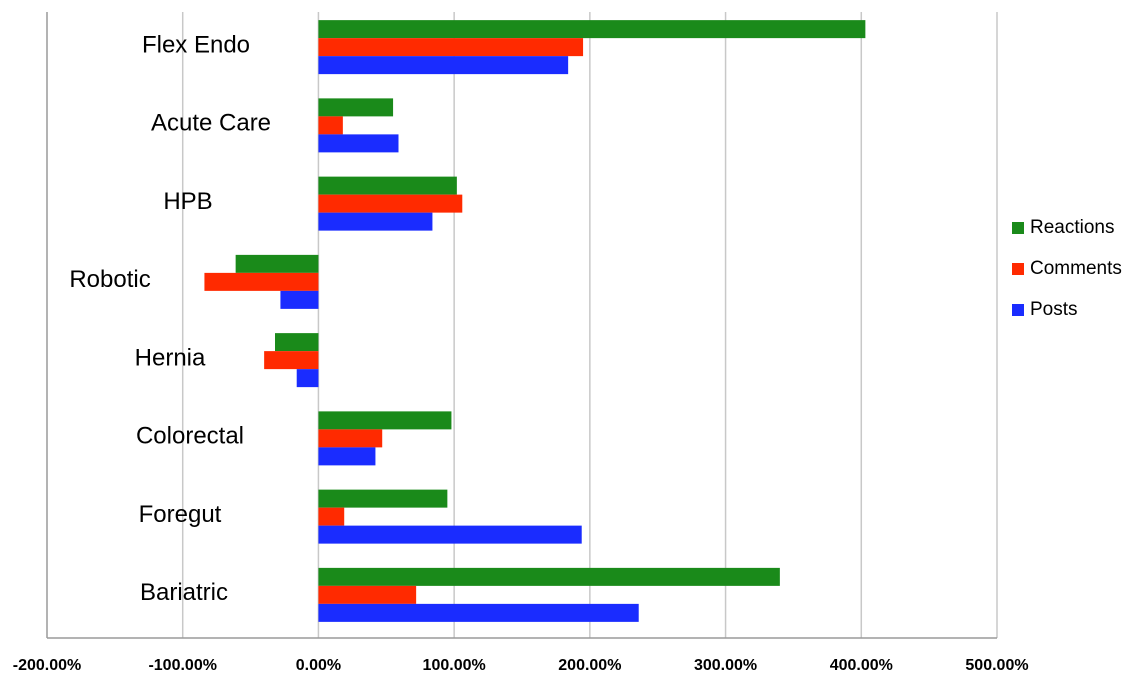 This screenshot has height=680, width=1138. I want to click on x-tick-label-500: 500.00%, so click(996, 665).